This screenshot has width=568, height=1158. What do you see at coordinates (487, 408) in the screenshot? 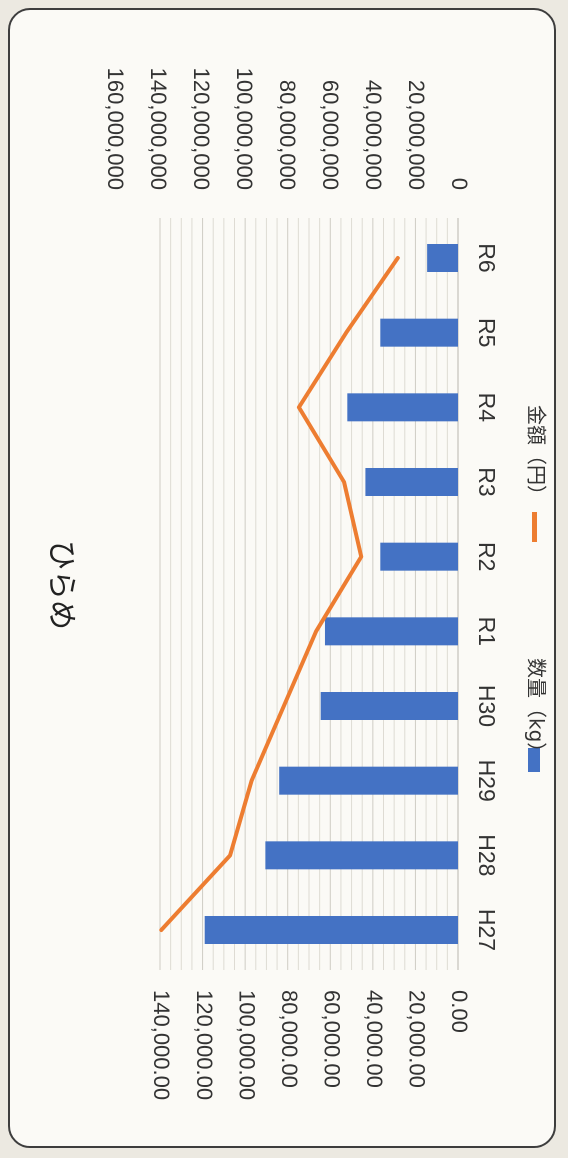
I see `category-label: R4` at bounding box center [487, 408].